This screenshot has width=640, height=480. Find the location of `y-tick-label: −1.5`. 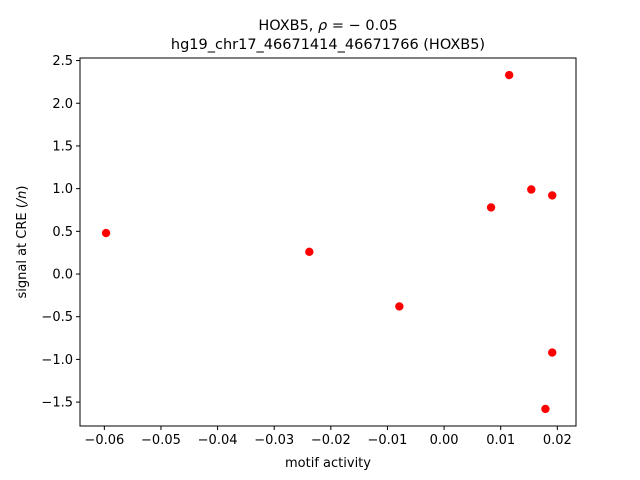

y-tick-label: −1.5 is located at coordinates (57, 403).